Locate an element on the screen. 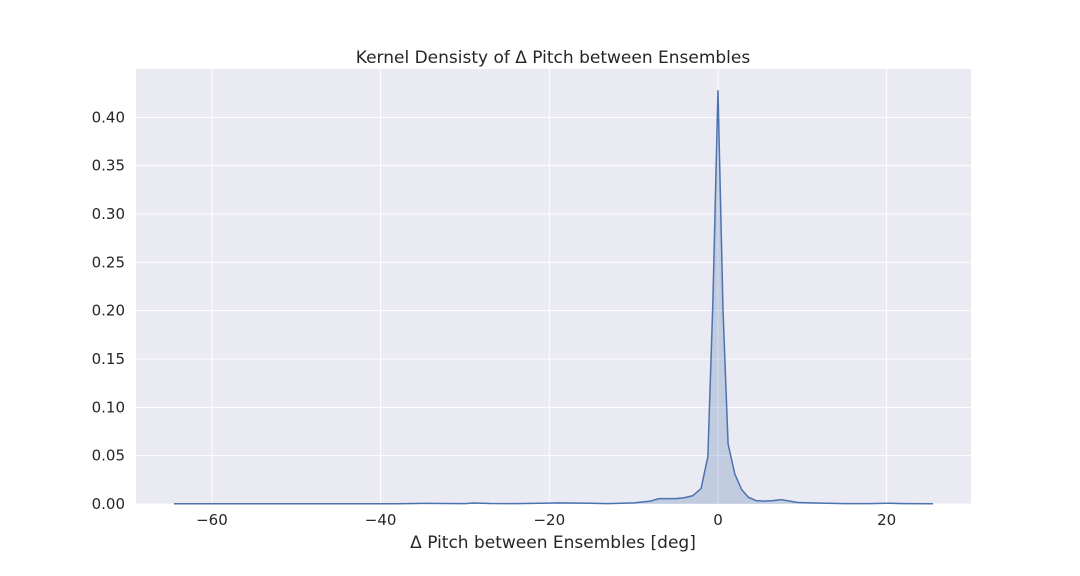  y-tick-label: 0.20 is located at coordinates (108, 311).